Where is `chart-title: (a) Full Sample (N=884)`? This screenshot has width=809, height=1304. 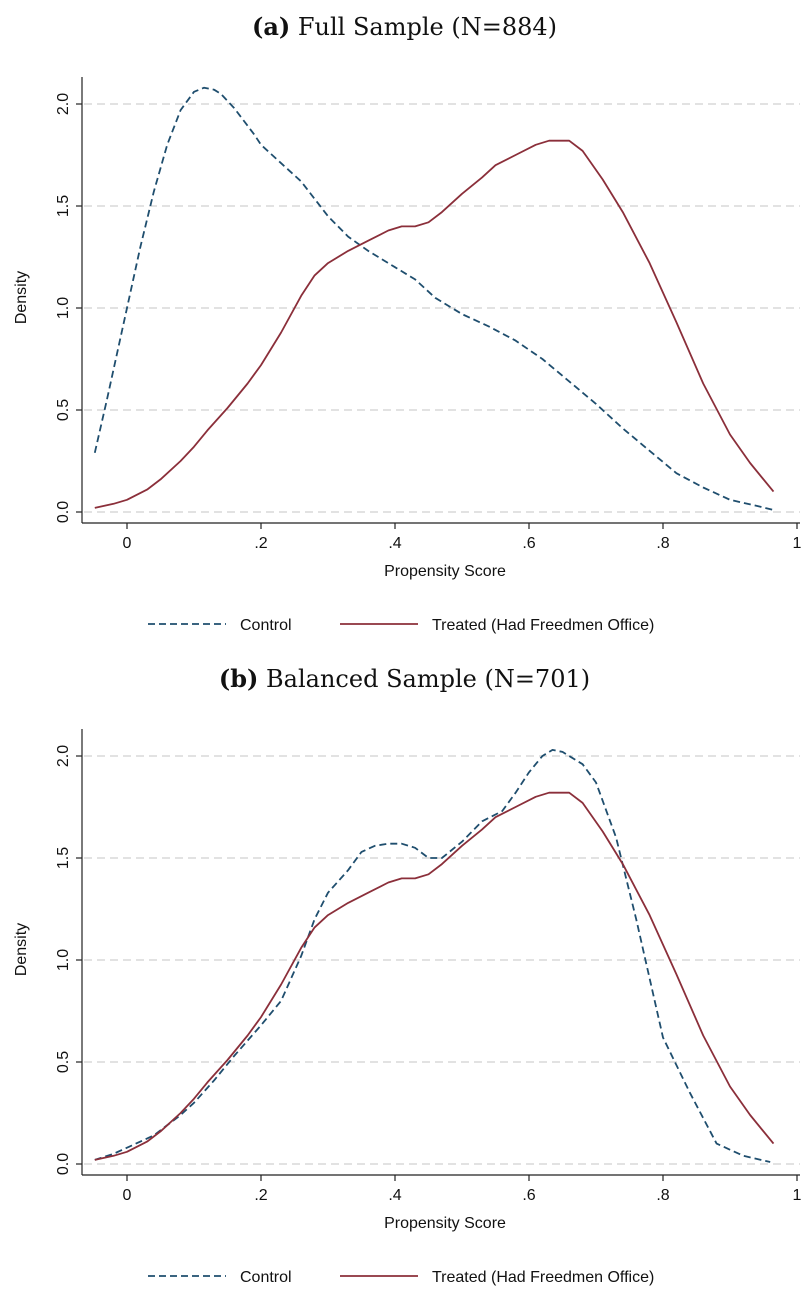 chart-title: (a) Full Sample (N=884) is located at coordinates (404, 26).